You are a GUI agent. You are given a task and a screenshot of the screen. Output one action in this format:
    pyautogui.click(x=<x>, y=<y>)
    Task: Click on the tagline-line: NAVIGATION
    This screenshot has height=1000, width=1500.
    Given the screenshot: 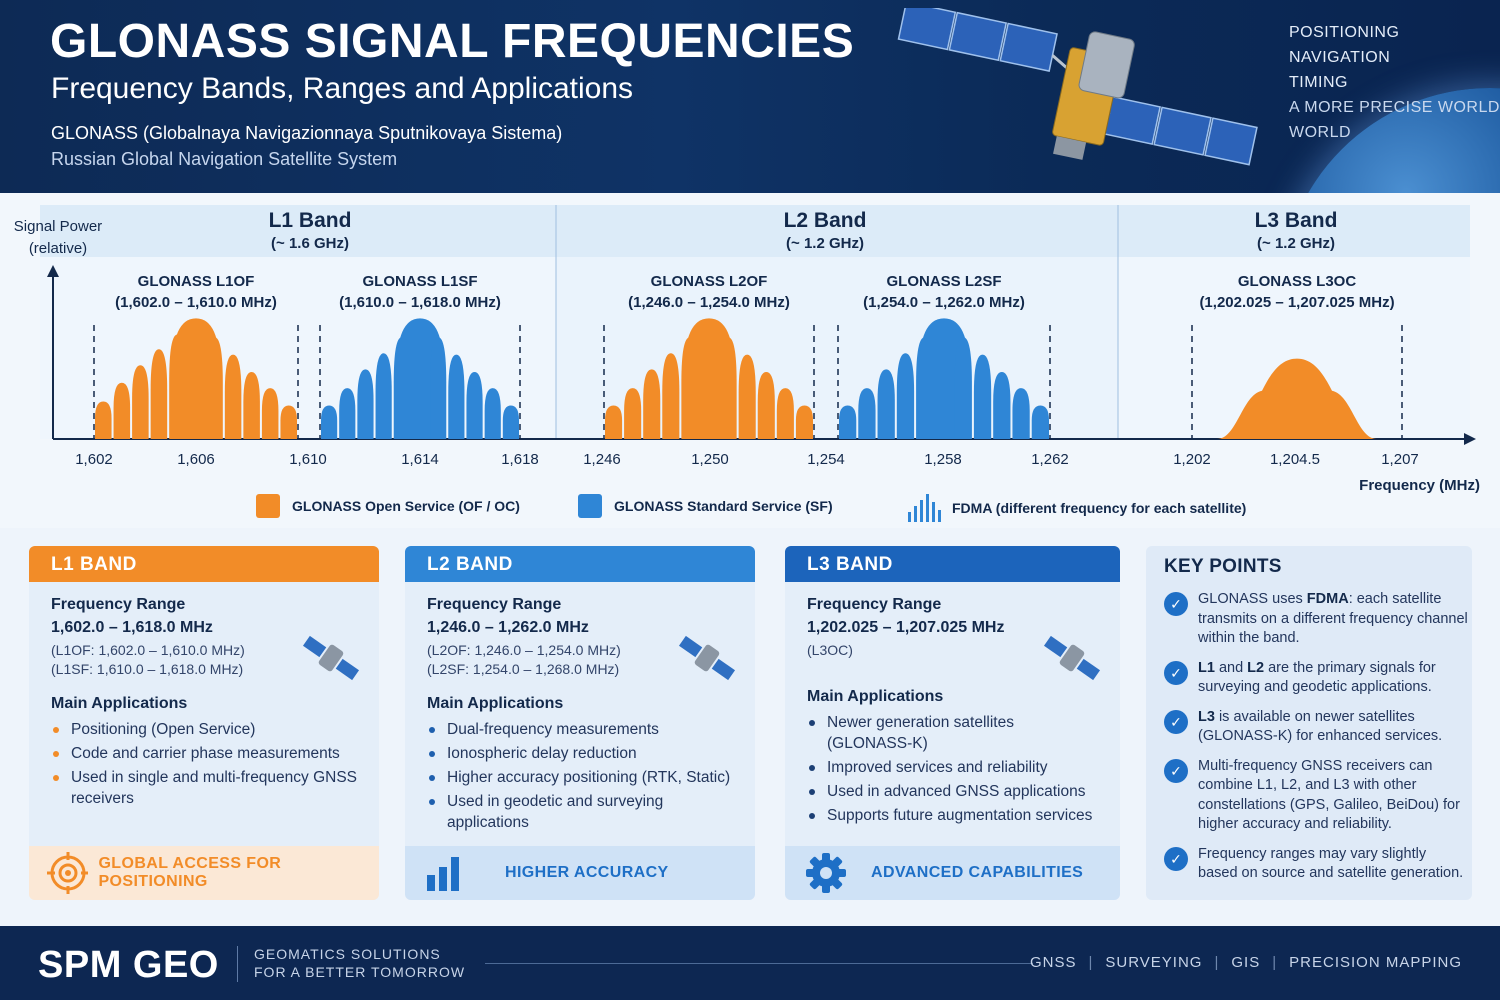 What is the action you would take?
    pyautogui.click(x=1340, y=57)
    